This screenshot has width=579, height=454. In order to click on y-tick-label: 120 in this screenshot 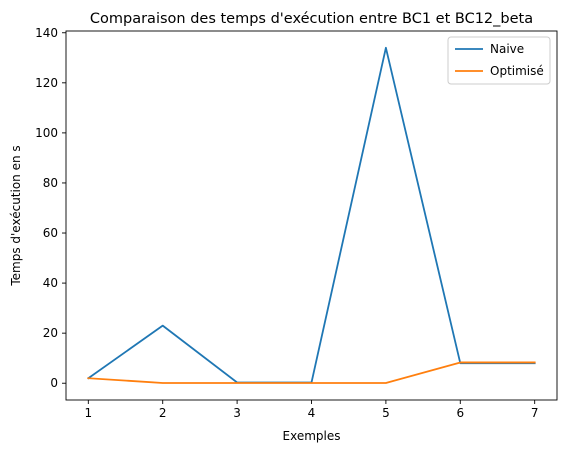, I will do `click(46, 83)`.